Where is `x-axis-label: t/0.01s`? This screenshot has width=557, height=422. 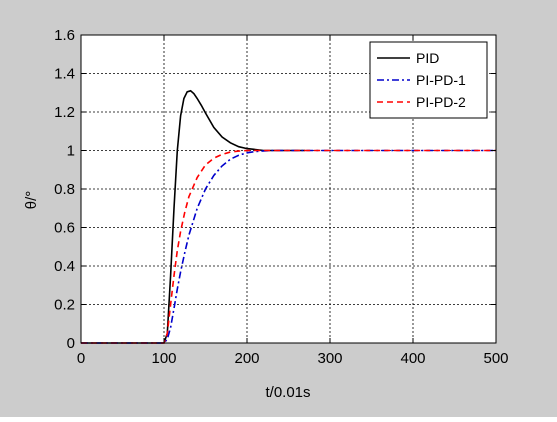 x-axis-label: t/0.01s is located at coordinates (287, 392).